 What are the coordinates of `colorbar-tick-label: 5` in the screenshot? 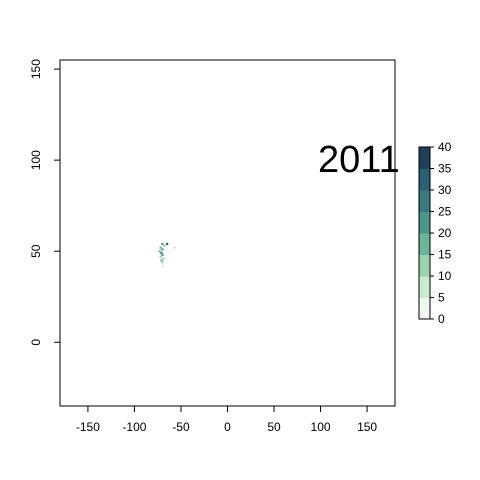 It's located at (441, 298).